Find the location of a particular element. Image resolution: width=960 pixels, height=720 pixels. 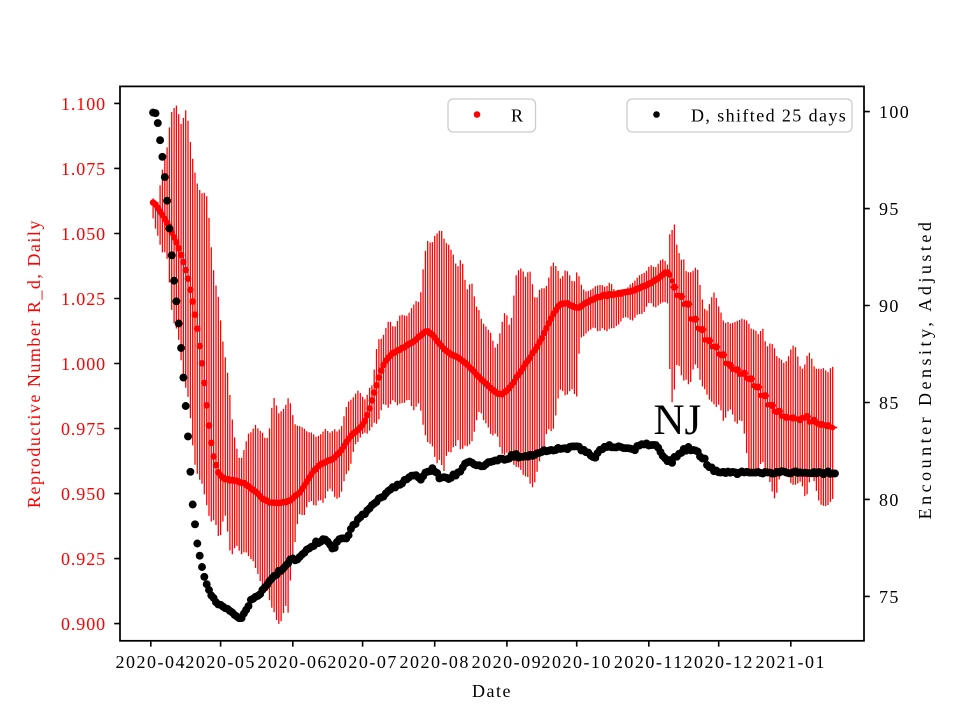

svg-text: 2021-01 is located at coordinates (791, 662).